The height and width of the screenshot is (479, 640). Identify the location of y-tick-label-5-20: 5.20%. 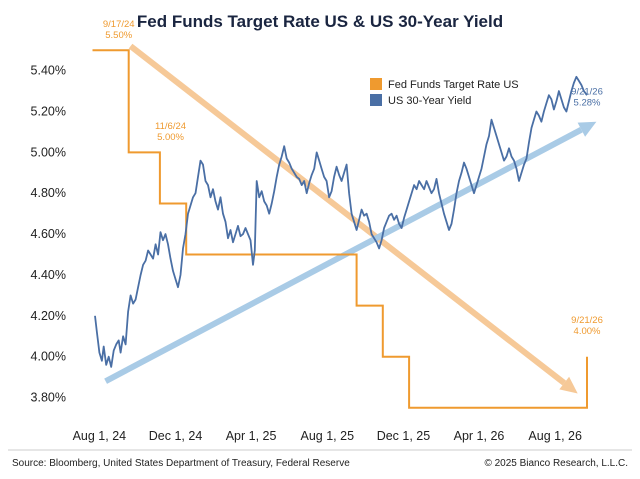
(48, 112).